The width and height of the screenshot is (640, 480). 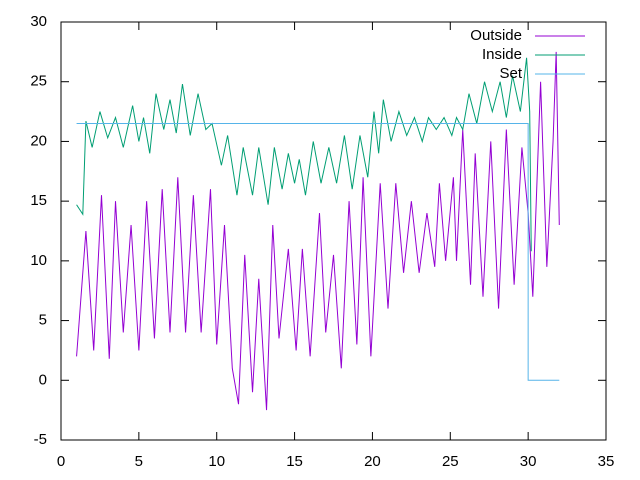 I want to click on x-tick-label: 10, so click(x=216, y=461).